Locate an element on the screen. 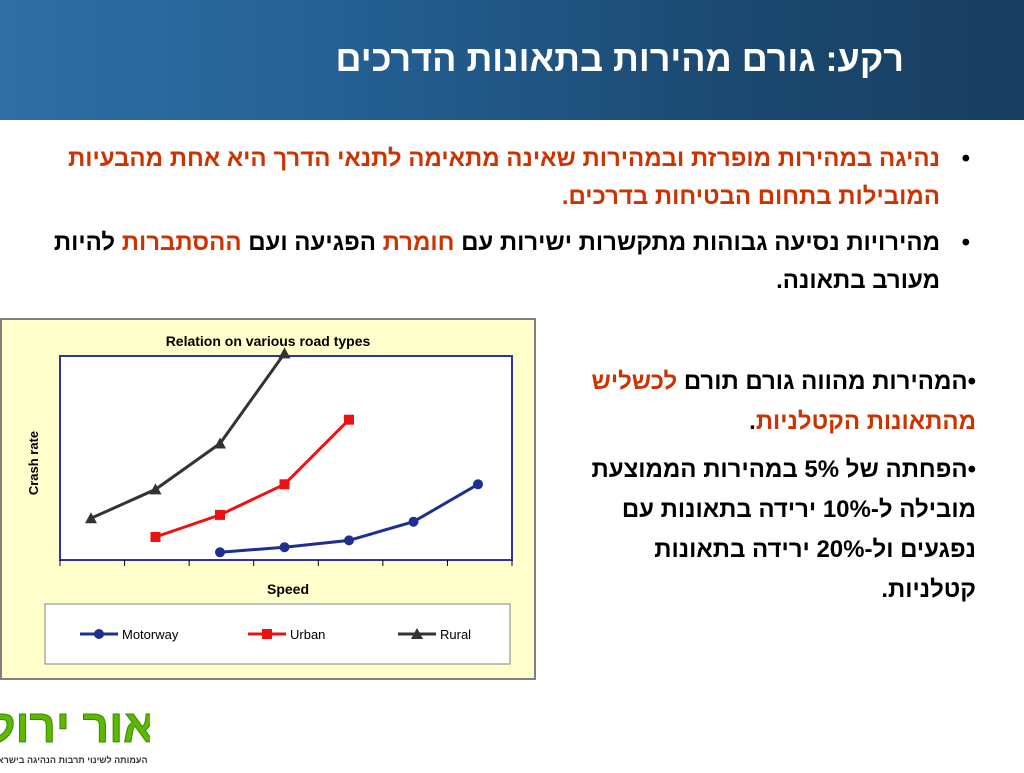  chart-series is located at coordinates (284, 452).